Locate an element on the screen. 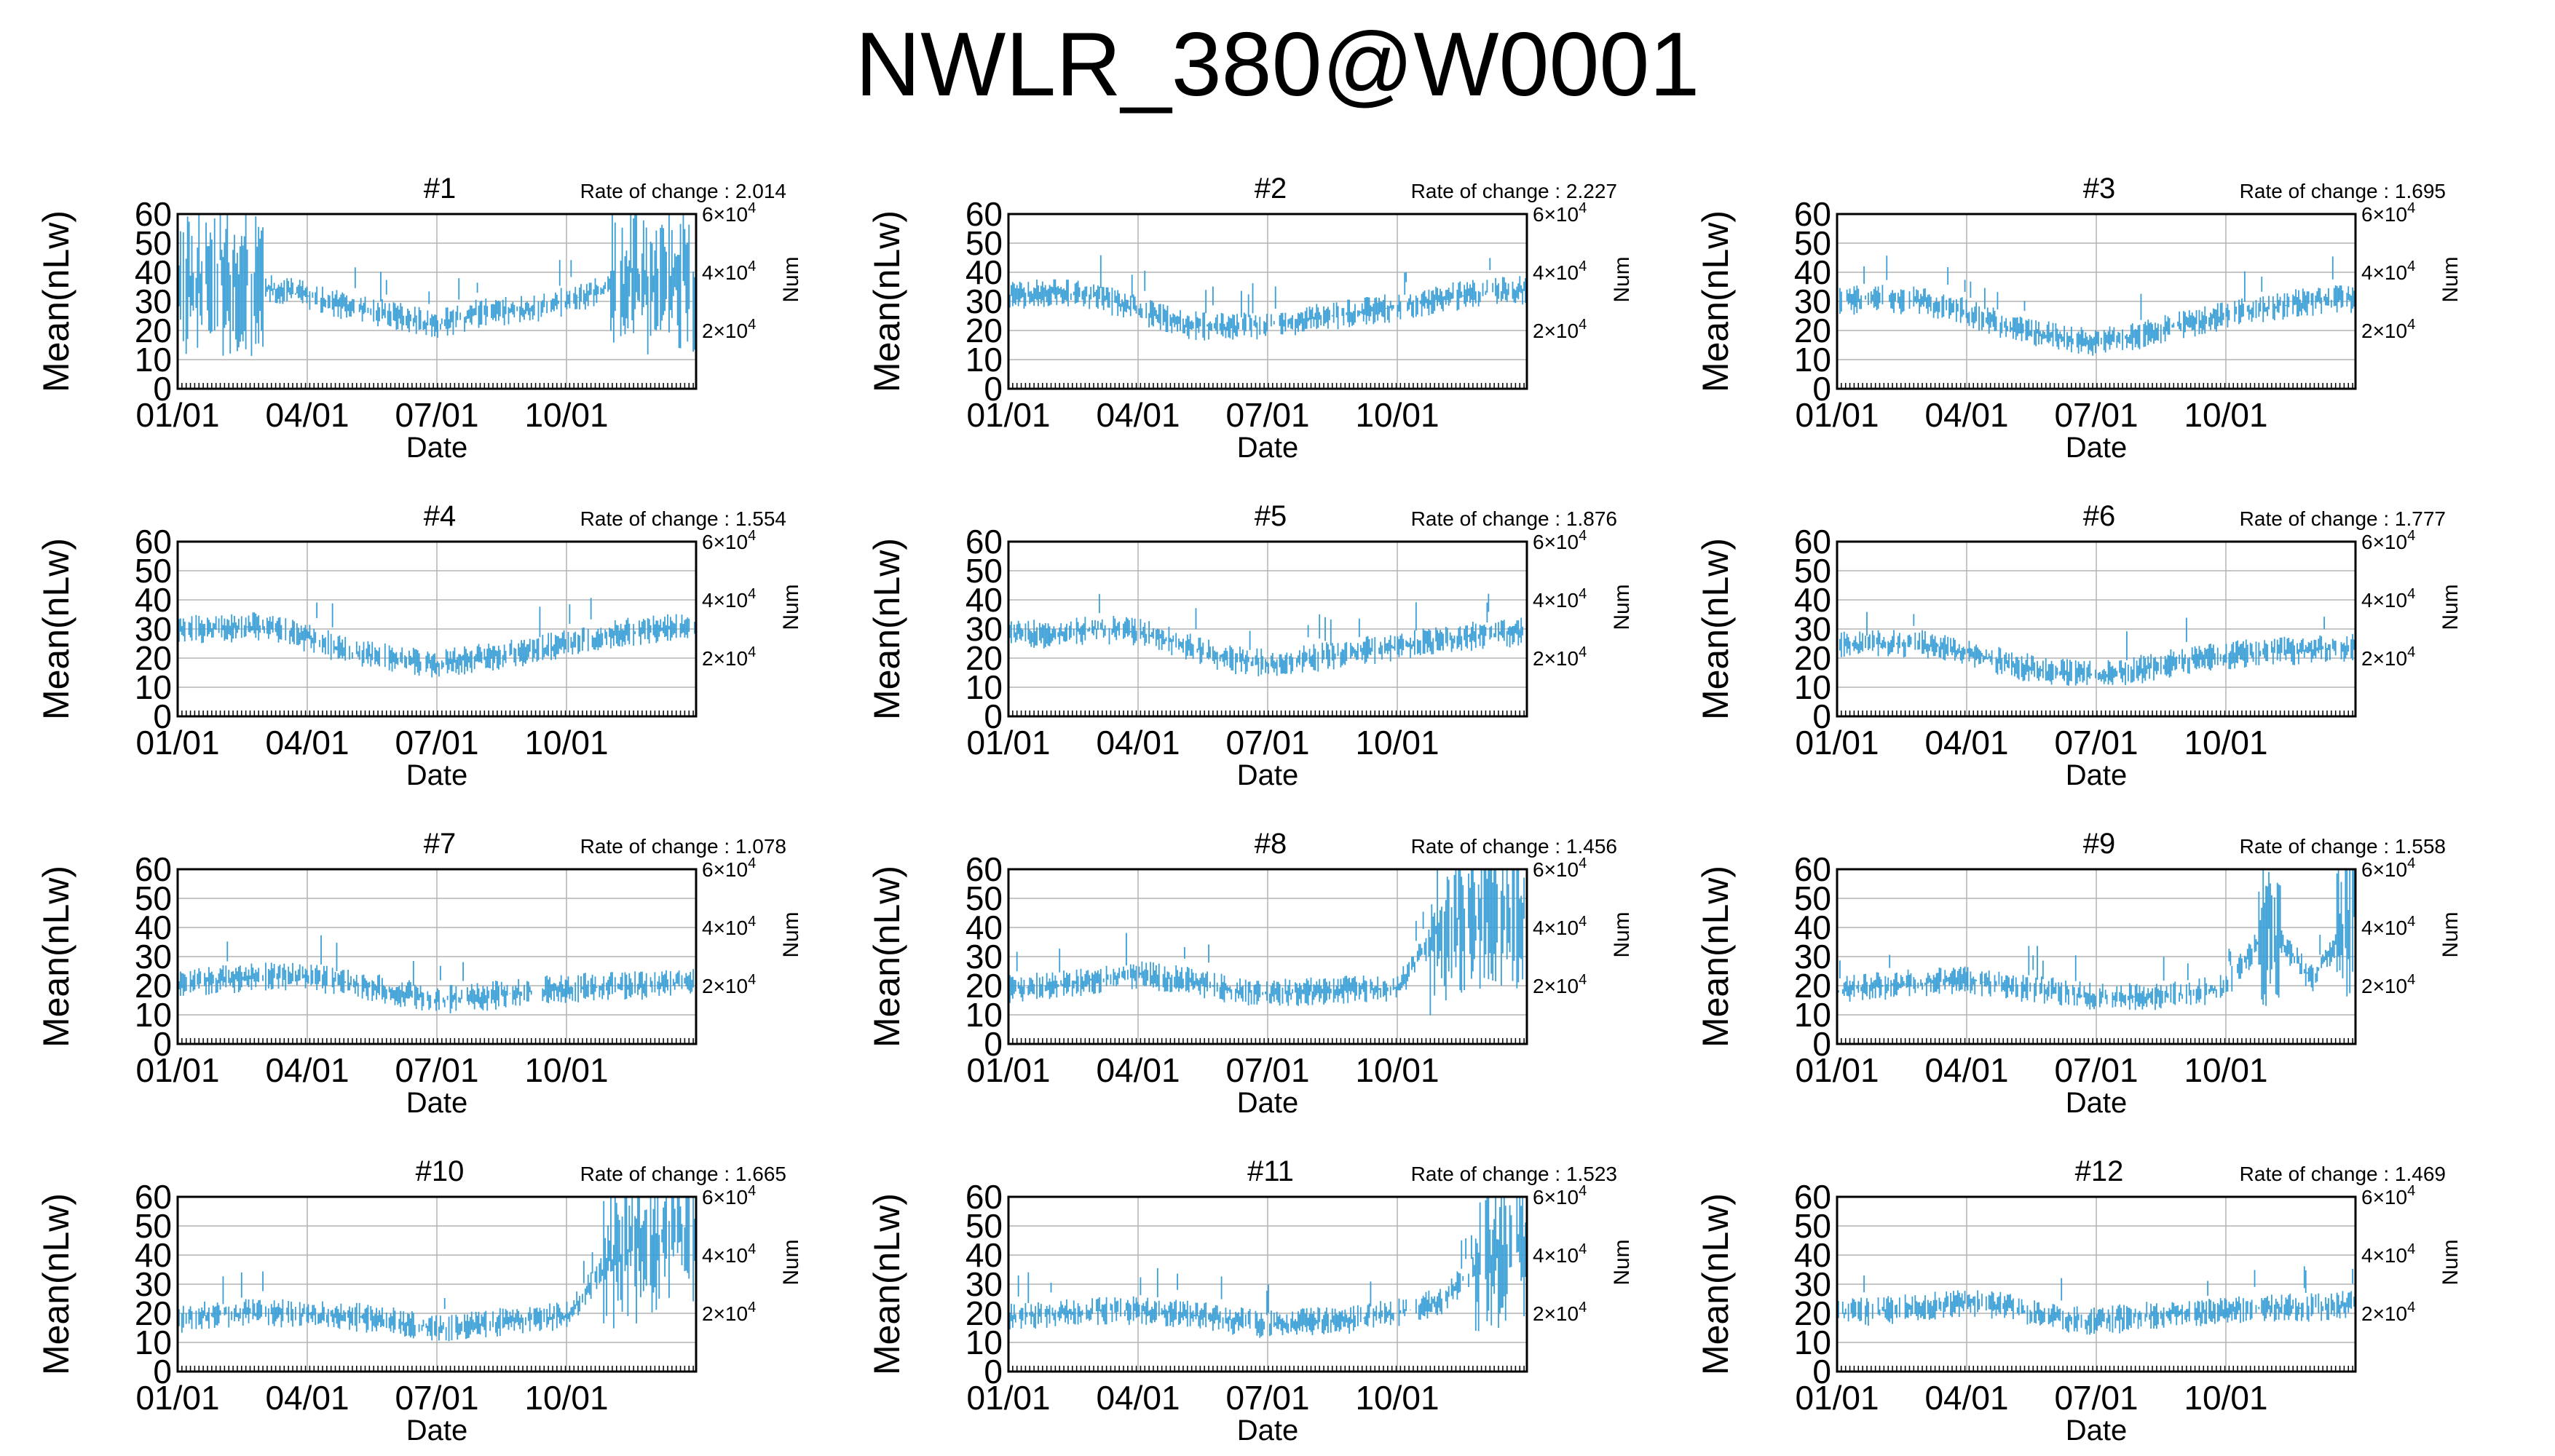 This screenshot has height=1456, width=2555. panel-title: #8 is located at coordinates (1271, 844).